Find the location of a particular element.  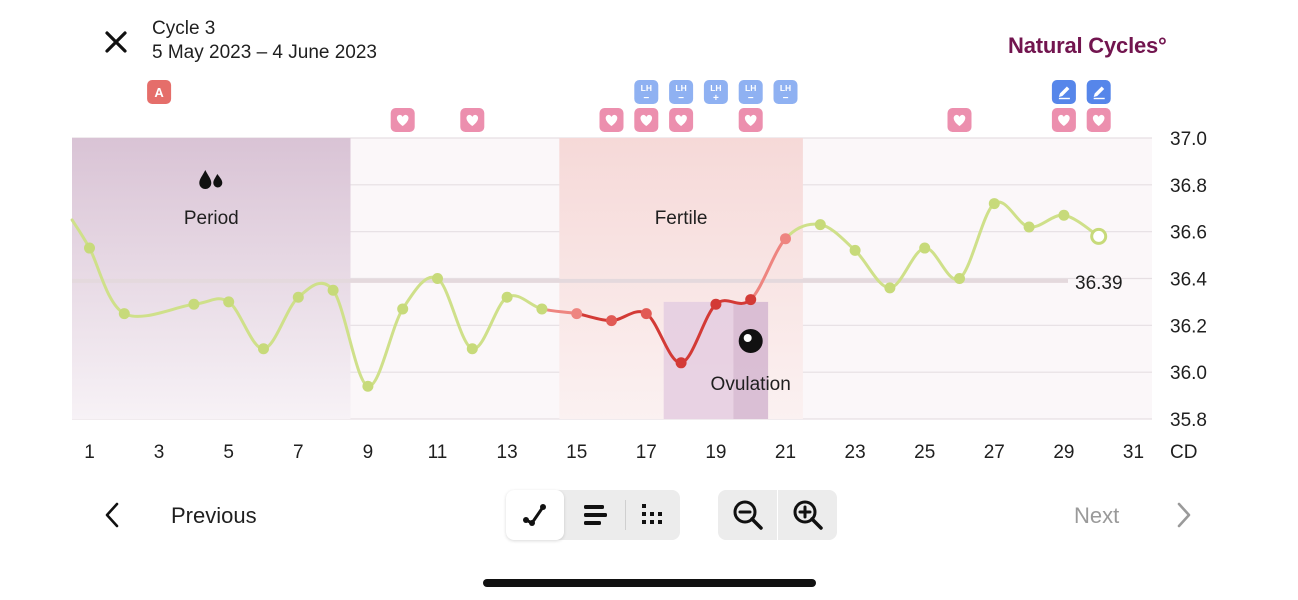

x-tick-label: 31 is located at coordinates (1133, 452).